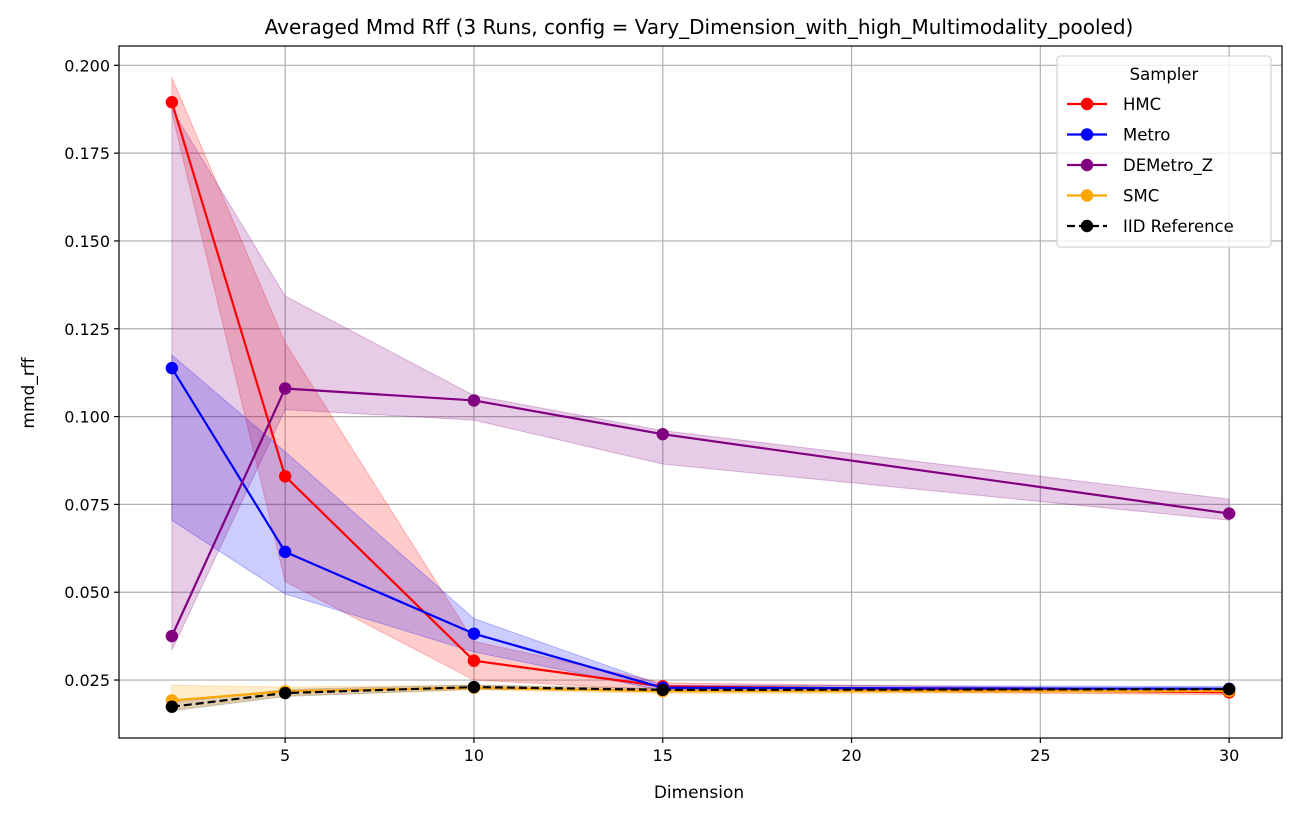  What do you see at coordinates (87, 417) in the screenshot?
I see `y-tick-label: 0.100` at bounding box center [87, 417].